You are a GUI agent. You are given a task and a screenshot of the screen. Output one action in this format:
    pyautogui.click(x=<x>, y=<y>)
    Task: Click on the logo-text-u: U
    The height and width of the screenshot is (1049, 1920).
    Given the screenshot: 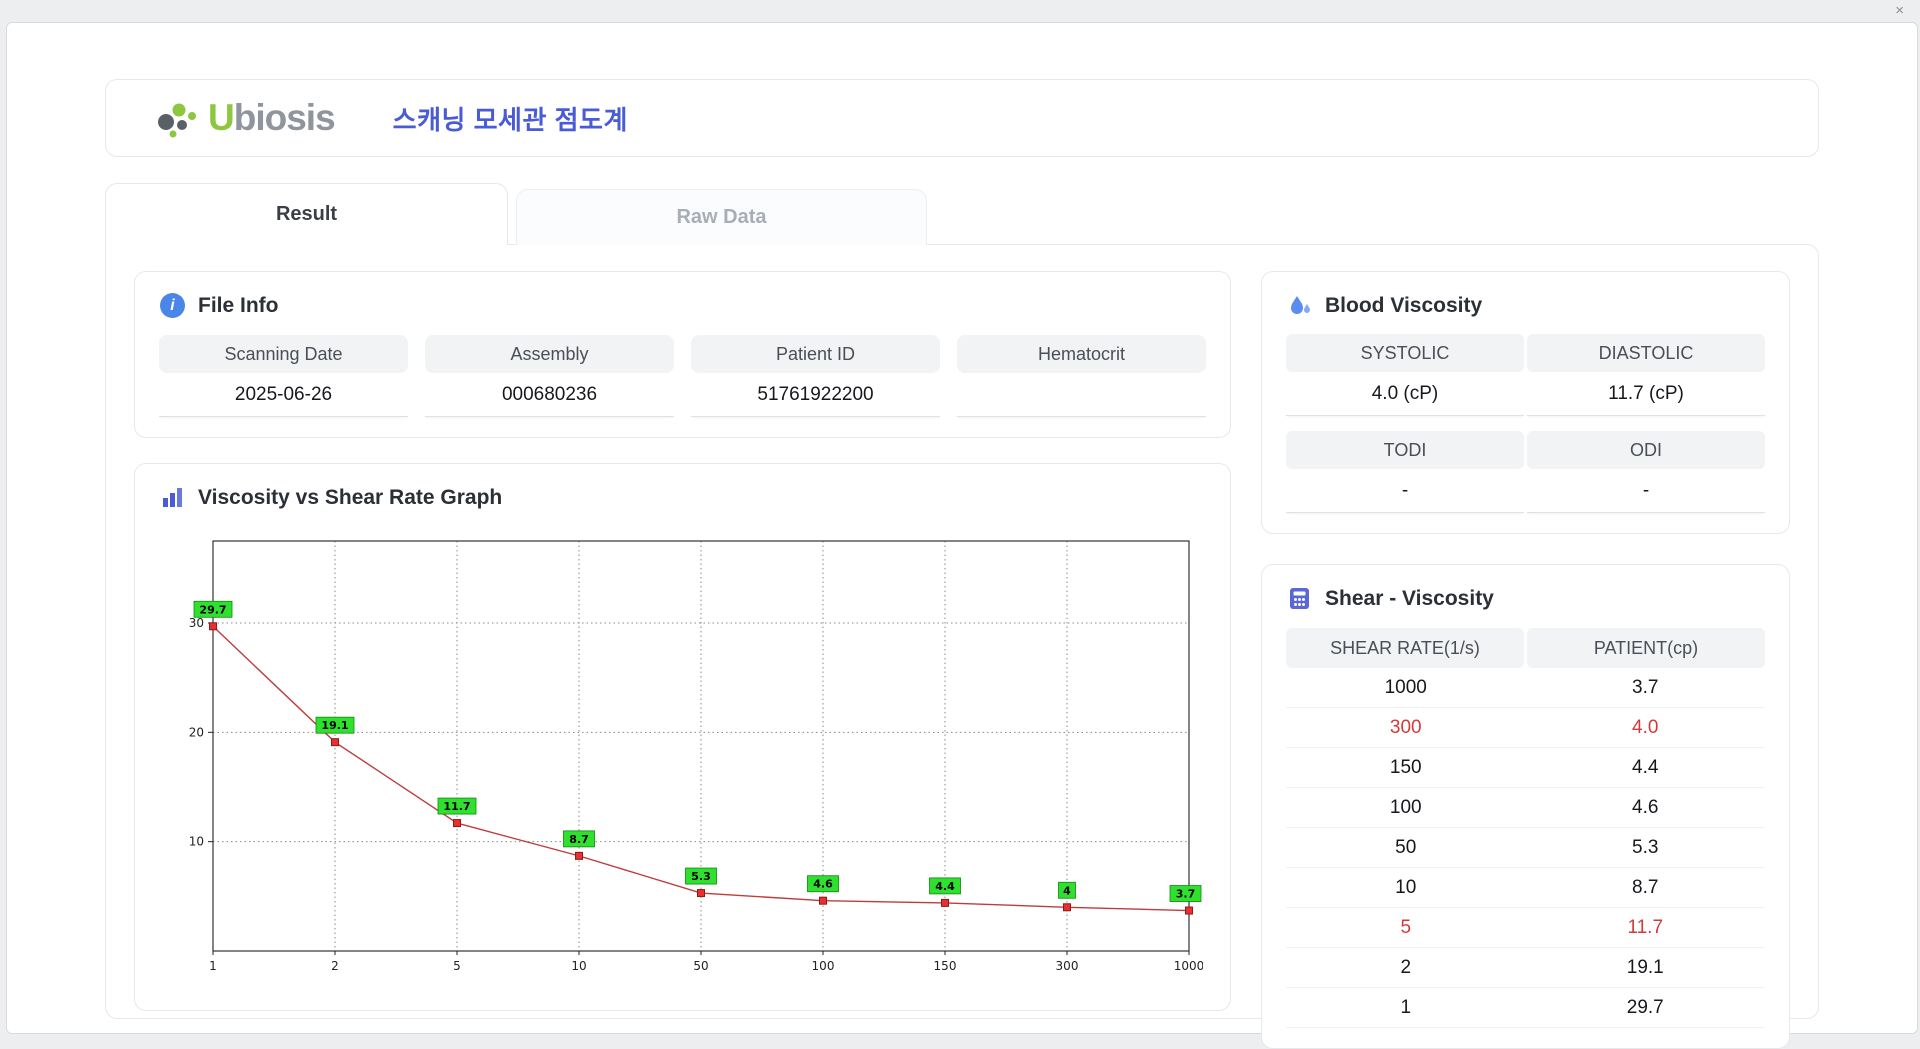 What is the action you would take?
    pyautogui.click(x=221, y=117)
    